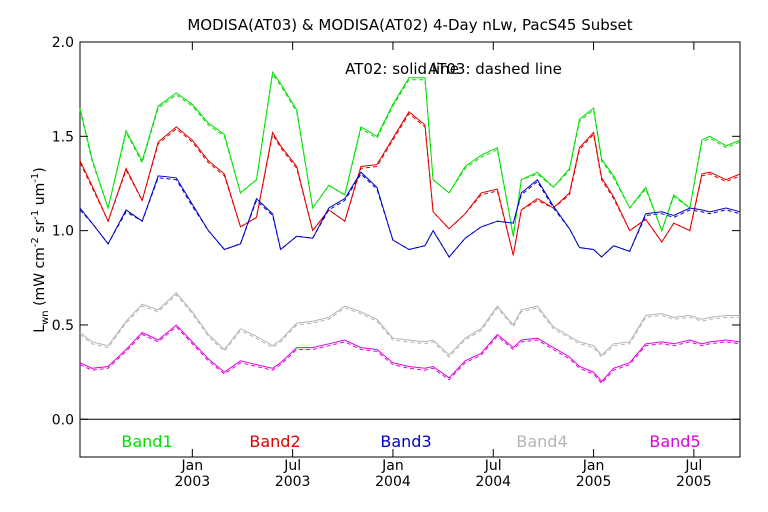  I want to click on legend-entry-band1: Band1, so click(146, 441).